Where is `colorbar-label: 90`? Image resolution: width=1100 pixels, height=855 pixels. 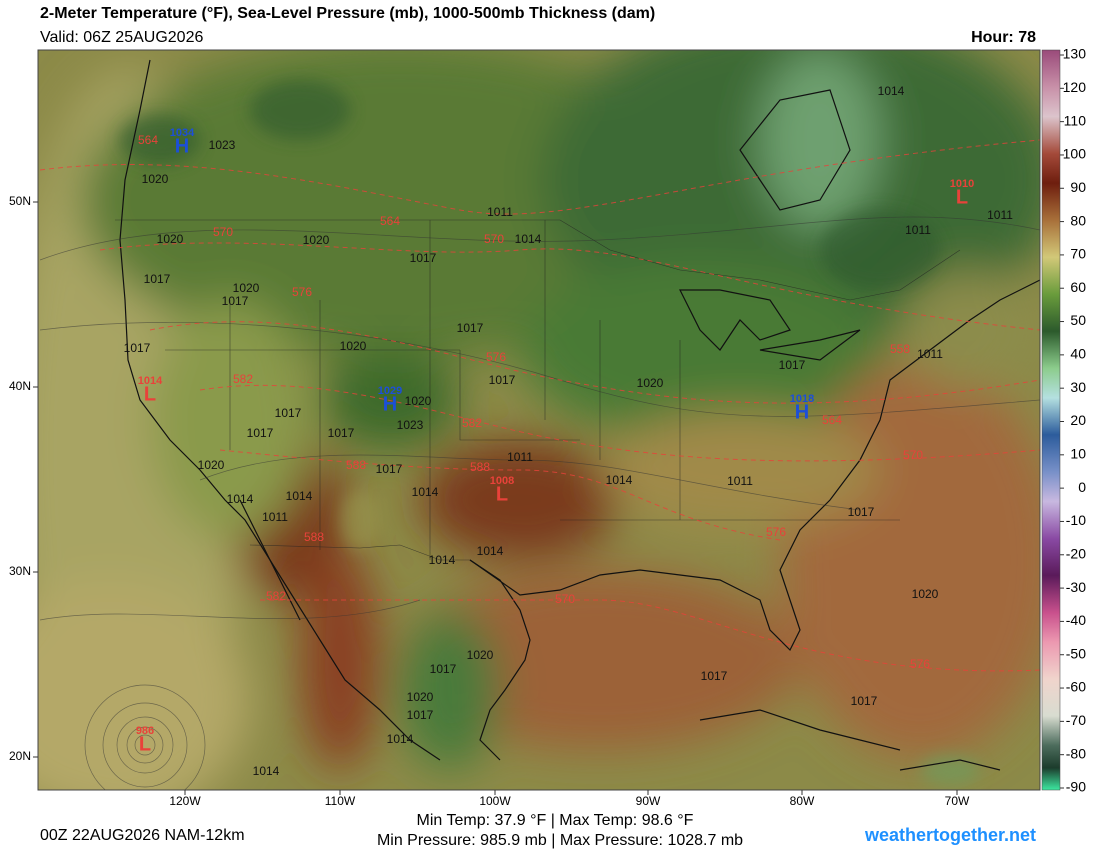 colorbar-label: 90 is located at coordinates (1078, 187).